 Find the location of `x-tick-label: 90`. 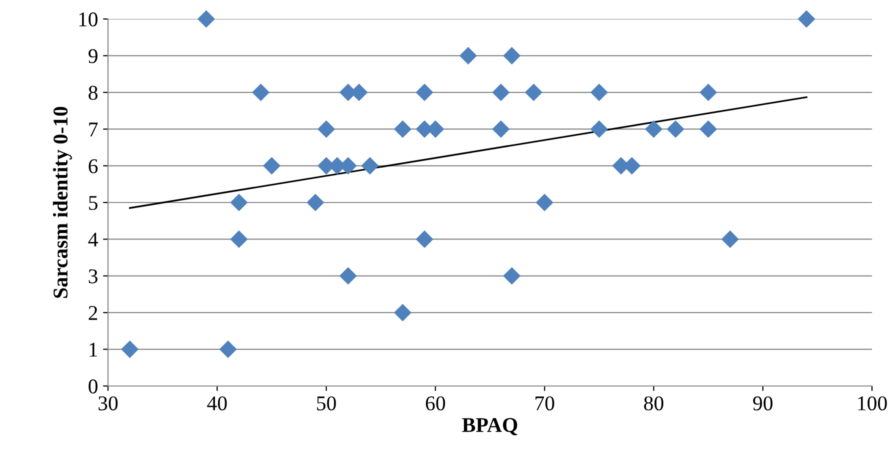

x-tick-label: 90 is located at coordinates (762, 403).